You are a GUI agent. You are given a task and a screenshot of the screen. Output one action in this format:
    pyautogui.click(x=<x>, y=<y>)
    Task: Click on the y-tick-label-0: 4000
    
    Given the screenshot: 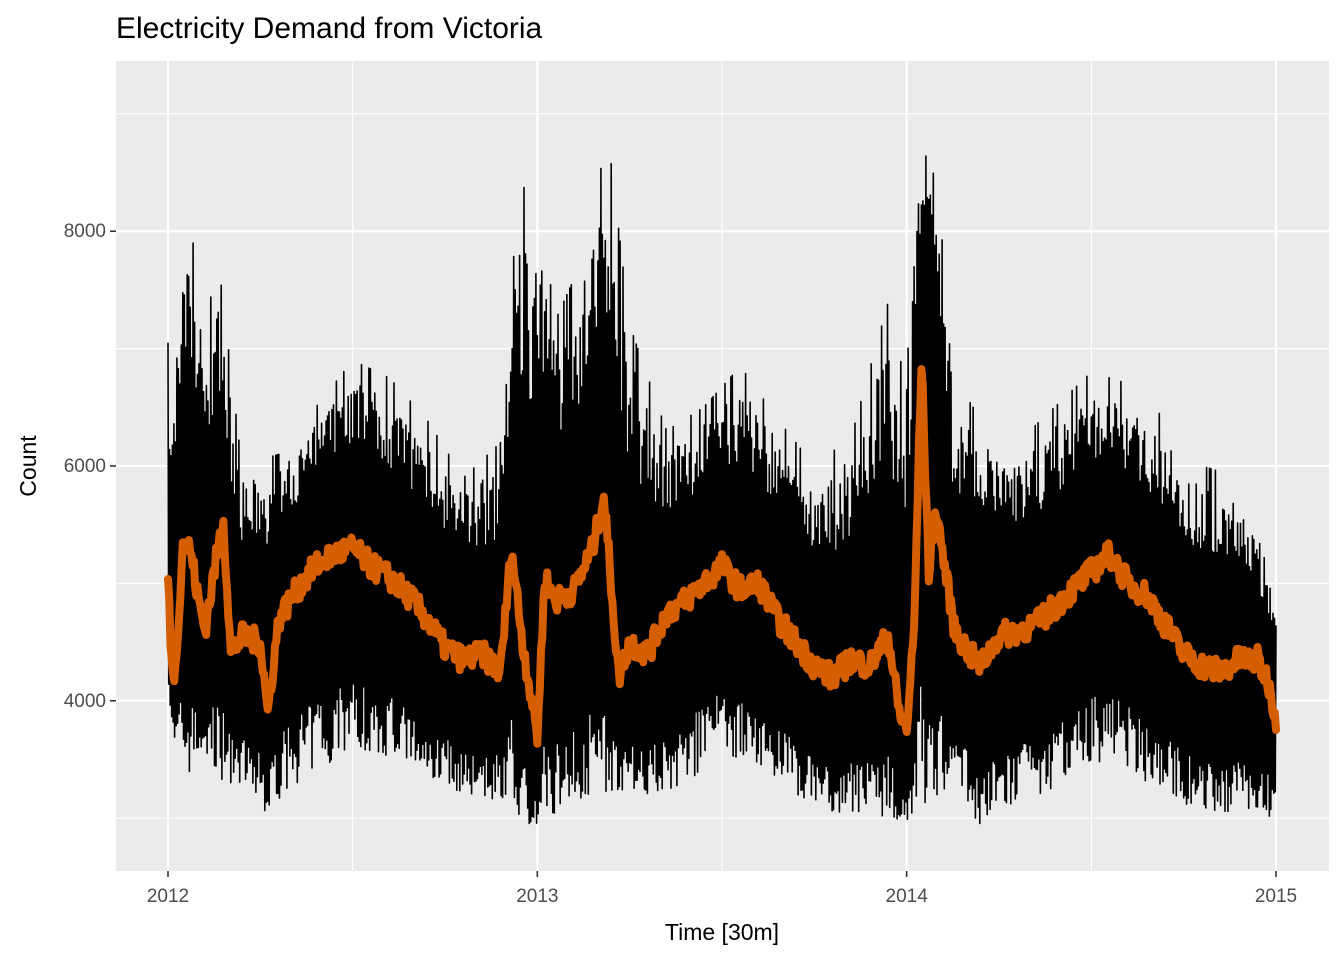 What is the action you would take?
    pyautogui.click(x=85, y=701)
    